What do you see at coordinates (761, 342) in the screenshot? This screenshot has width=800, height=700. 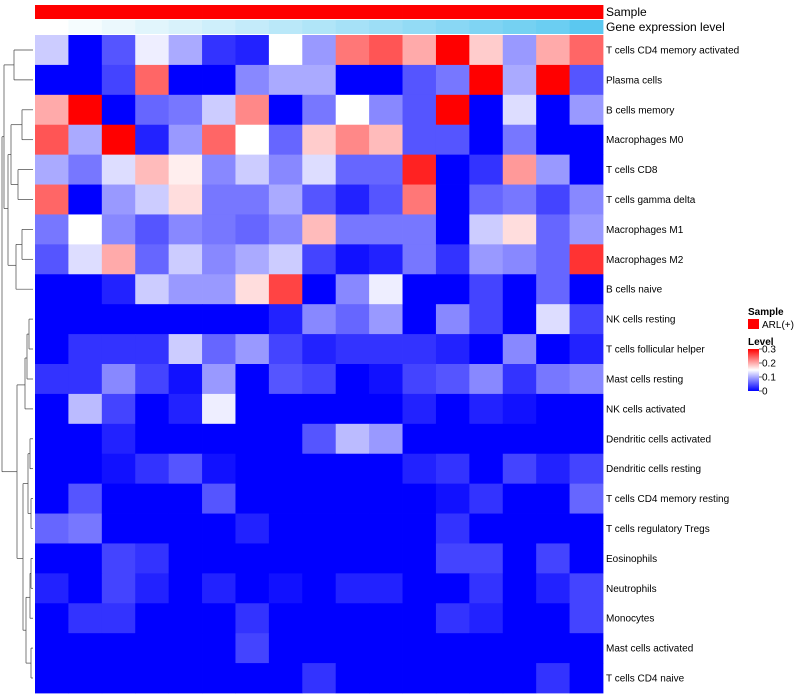 I see `legend-level-title: Level` at bounding box center [761, 342].